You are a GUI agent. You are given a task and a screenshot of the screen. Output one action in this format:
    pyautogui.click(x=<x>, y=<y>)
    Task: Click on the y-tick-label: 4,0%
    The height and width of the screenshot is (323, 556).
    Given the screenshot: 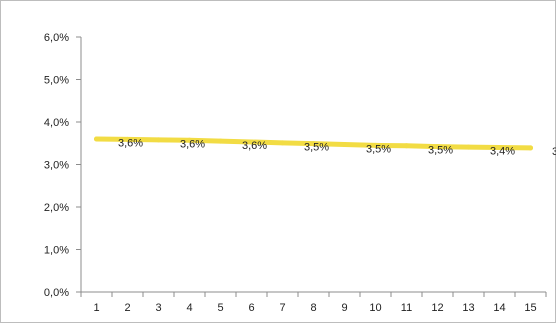 What is the action you would take?
    pyautogui.click(x=56, y=123)
    